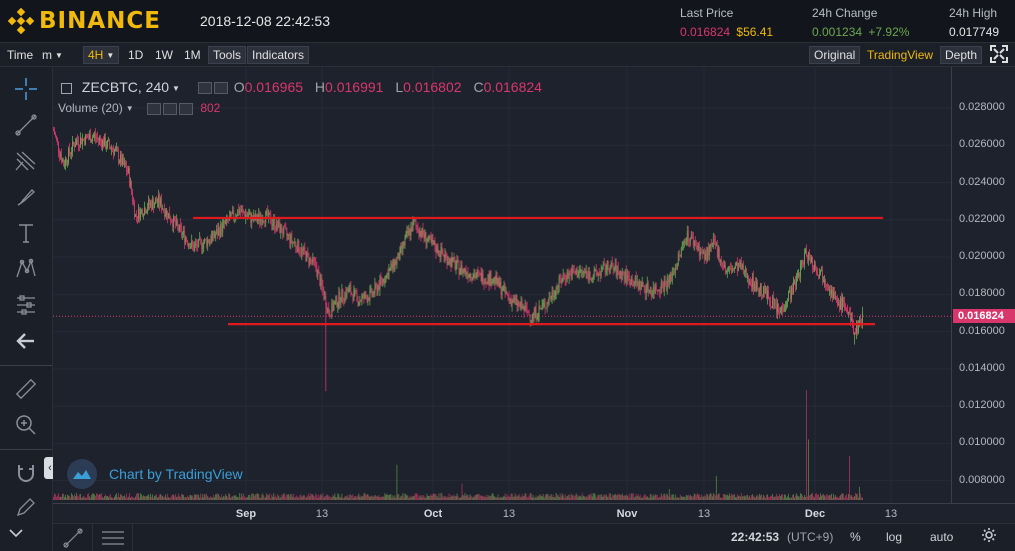 Image resolution: width=1015 pixels, height=551 pixels. What do you see at coordinates (26, 473) in the screenshot?
I see `magnet-icon` at bounding box center [26, 473].